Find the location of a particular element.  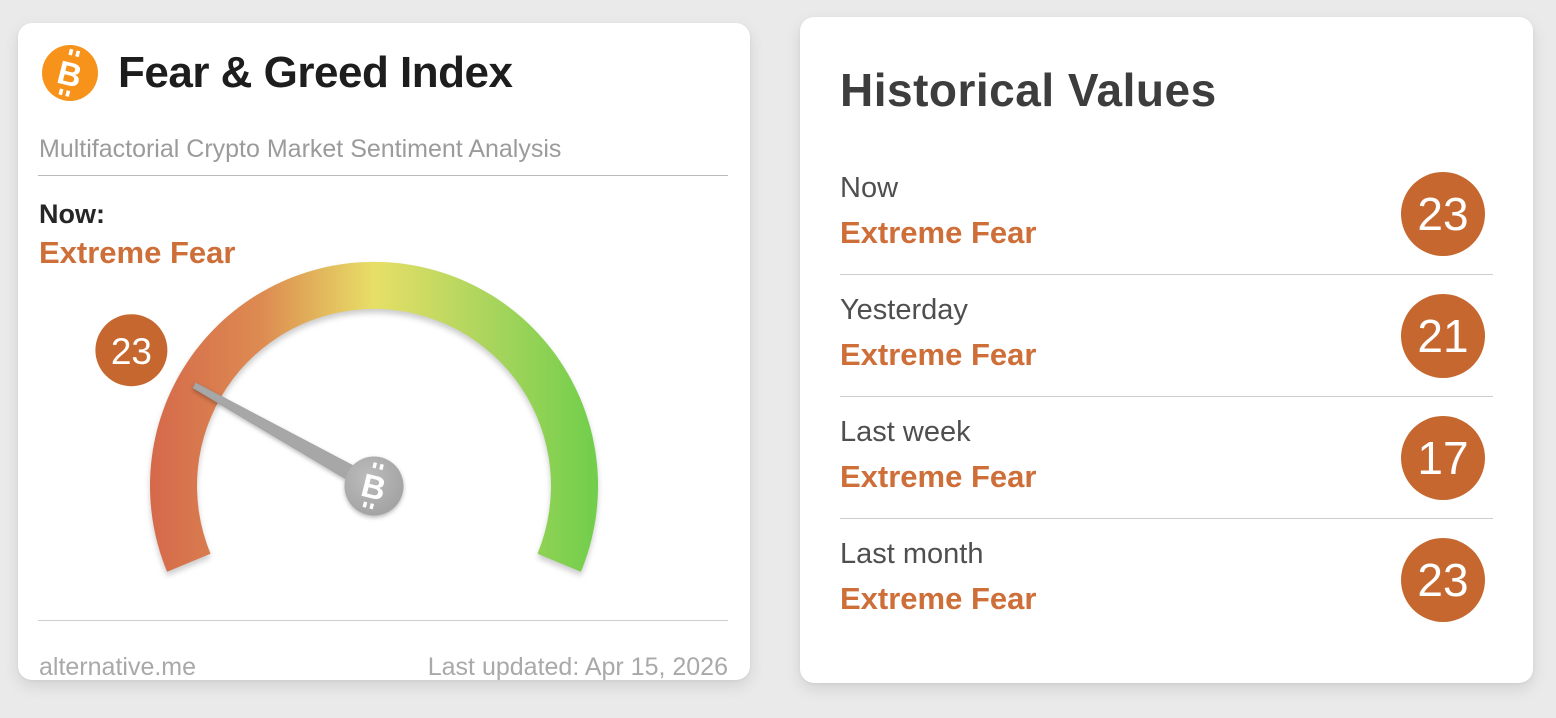

row-period: Last week is located at coordinates (905, 432).